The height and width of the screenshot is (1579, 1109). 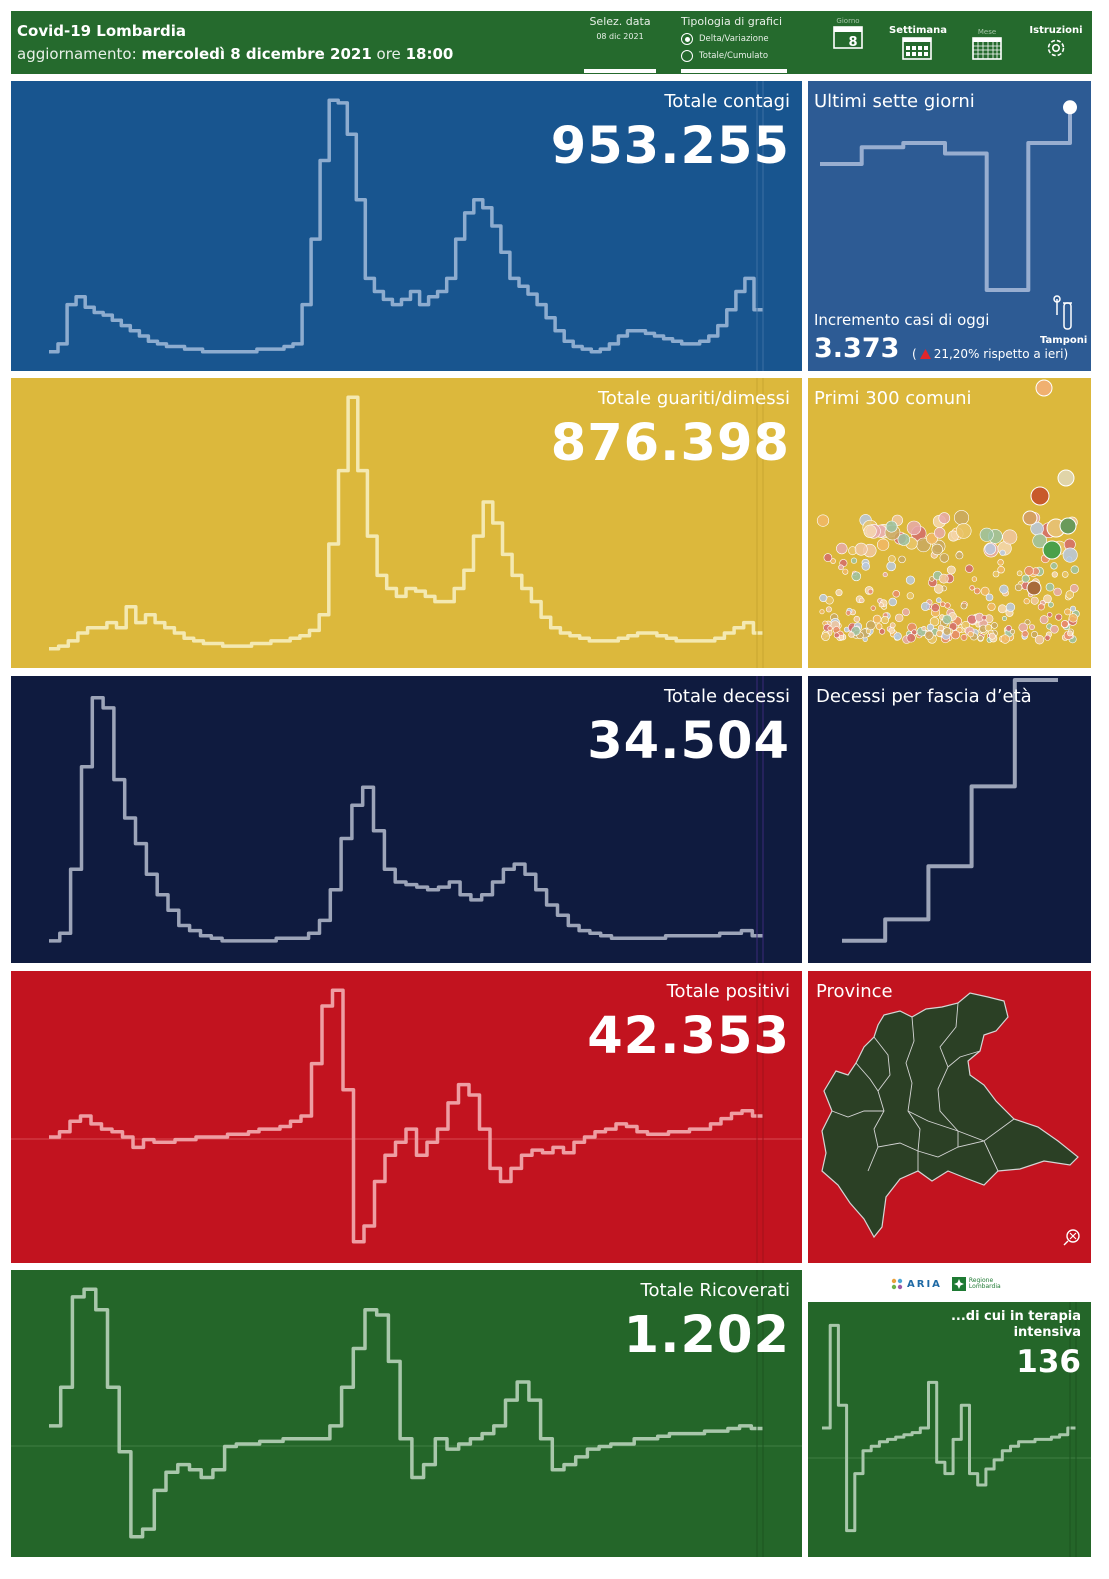 I want to click on select-date-value: 08 dic 2021, so click(x=620, y=36).